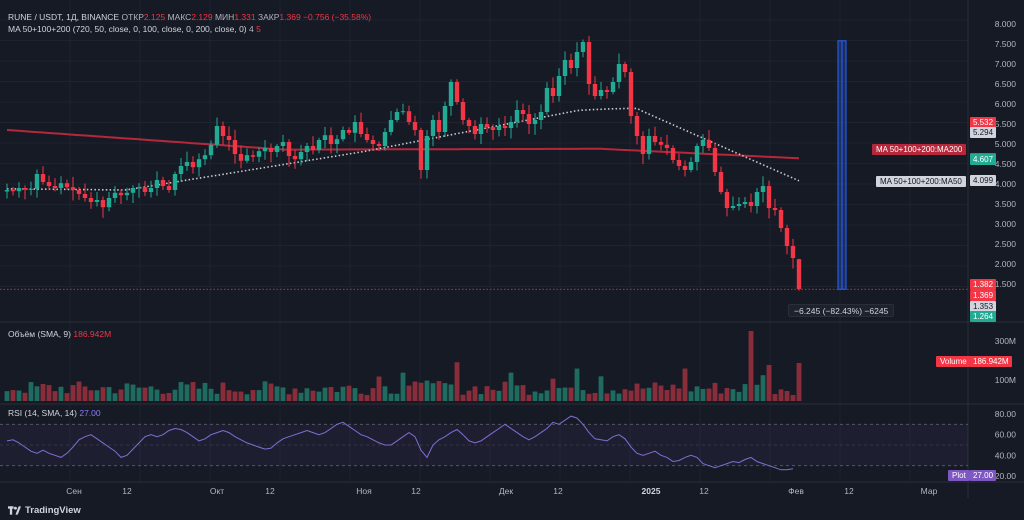 The image size is (1024, 520). What do you see at coordinates (983, 306) in the screenshot?
I see `price-tag: 1.353` at bounding box center [983, 306].